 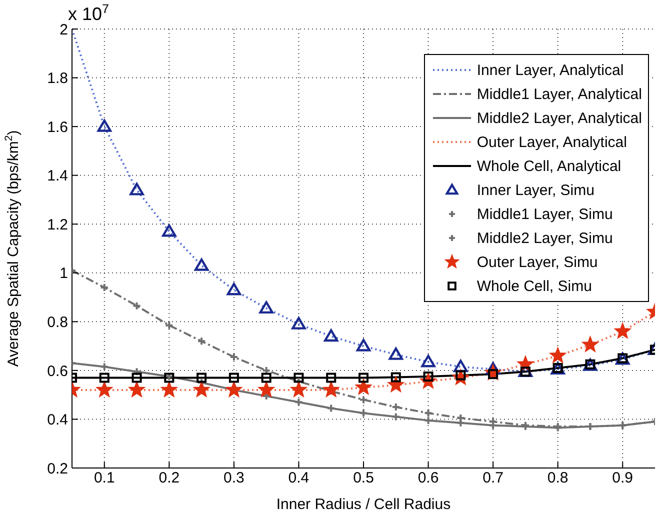 I want to click on x-tick-label: 0.7, so click(x=493, y=478).